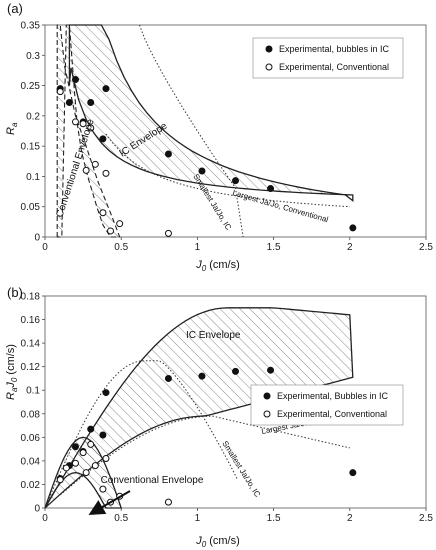 The image size is (436, 550). What do you see at coordinates (227, 170) in the screenshot?
I see `panel-a-largest-ratio-conventional-curve` at bounding box center [227, 170].